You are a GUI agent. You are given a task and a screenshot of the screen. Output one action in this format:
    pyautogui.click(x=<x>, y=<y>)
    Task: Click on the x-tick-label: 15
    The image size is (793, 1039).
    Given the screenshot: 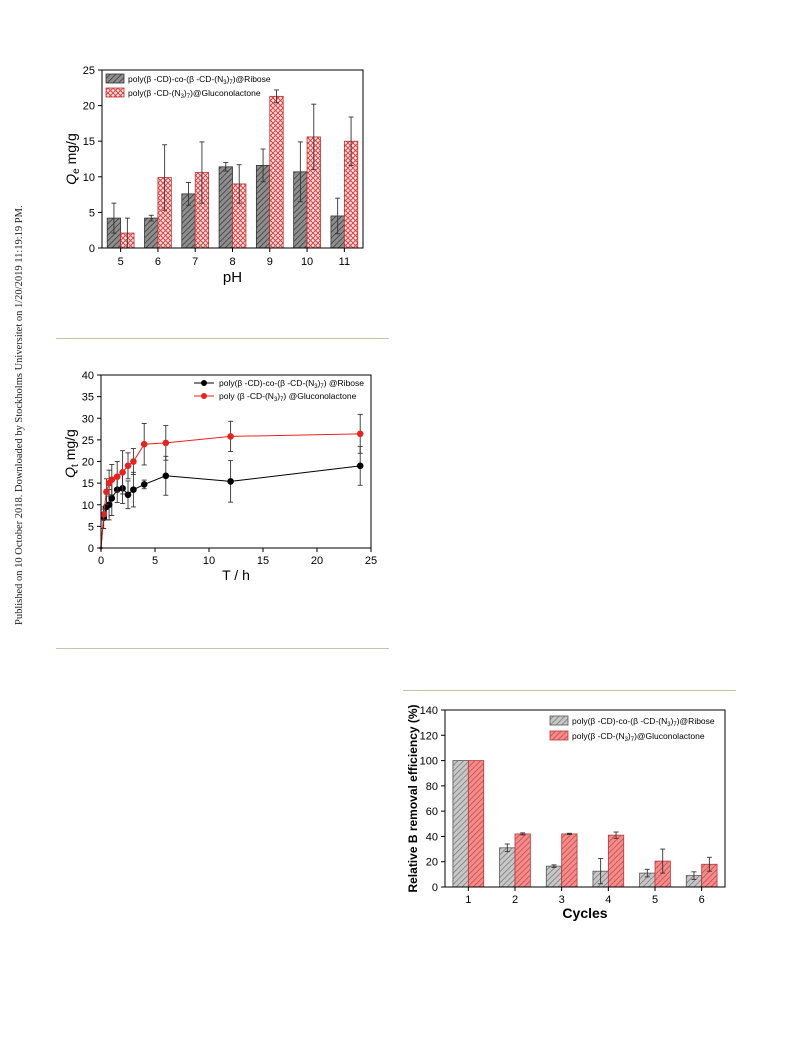 What is the action you would take?
    pyautogui.click(x=263, y=561)
    